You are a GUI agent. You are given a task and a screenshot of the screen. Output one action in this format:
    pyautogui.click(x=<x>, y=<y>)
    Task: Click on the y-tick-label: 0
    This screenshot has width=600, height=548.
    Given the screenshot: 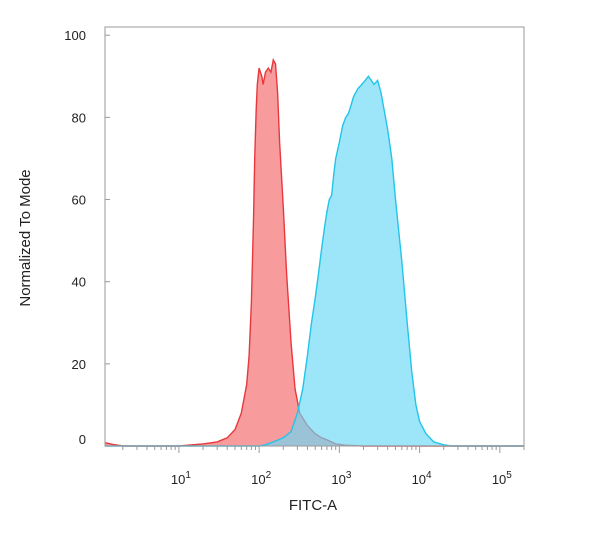 What is the action you would take?
    pyautogui.click(x=82, y=439)
    